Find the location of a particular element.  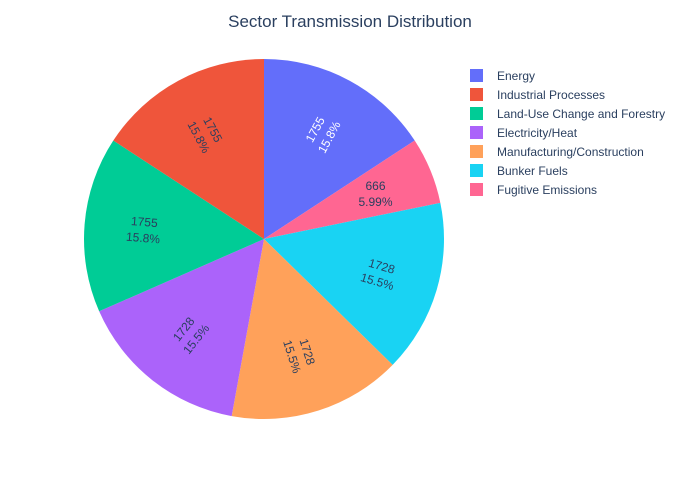

legend-label: Industrial Processes is located at coordinates (551, 94).